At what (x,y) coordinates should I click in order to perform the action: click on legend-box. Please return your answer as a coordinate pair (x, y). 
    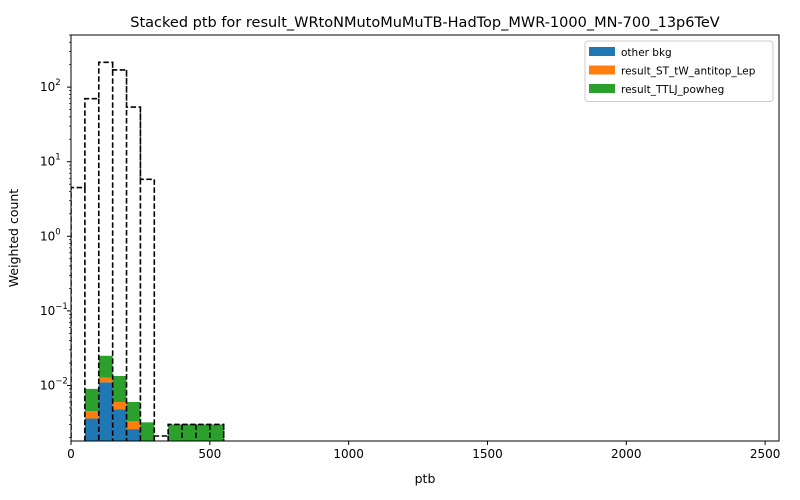
    Looking at the image, I should click on (679, 71).